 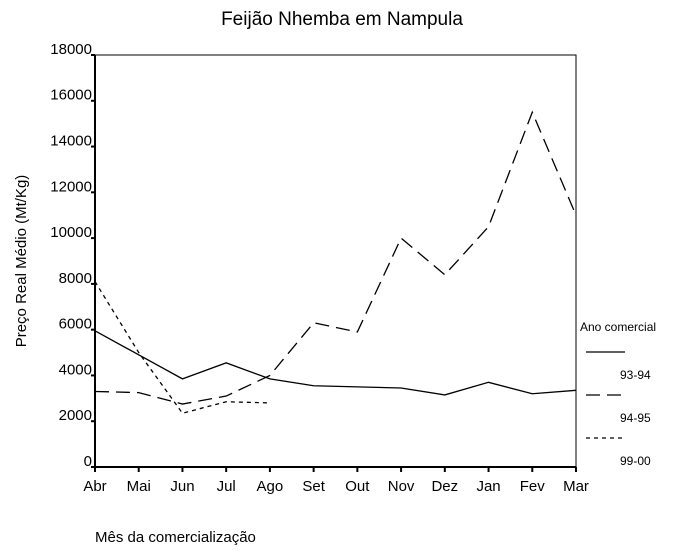 What do you see at coordinates (71, 141) in the screenshot?
I see `y-tick-label: 14000` at bounding box center [71, 141].